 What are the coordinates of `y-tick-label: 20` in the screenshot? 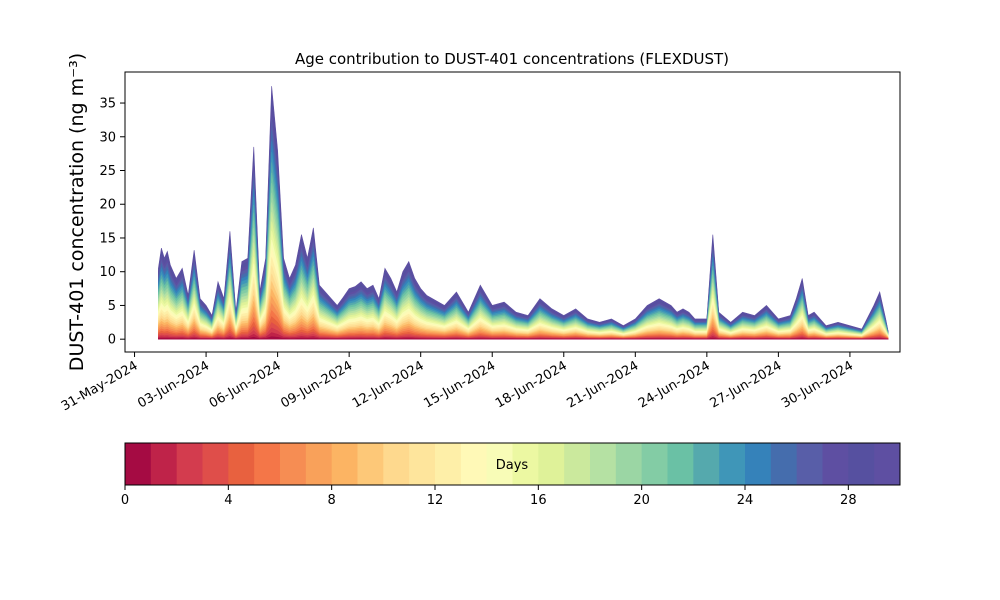 It's located at (107, 205).